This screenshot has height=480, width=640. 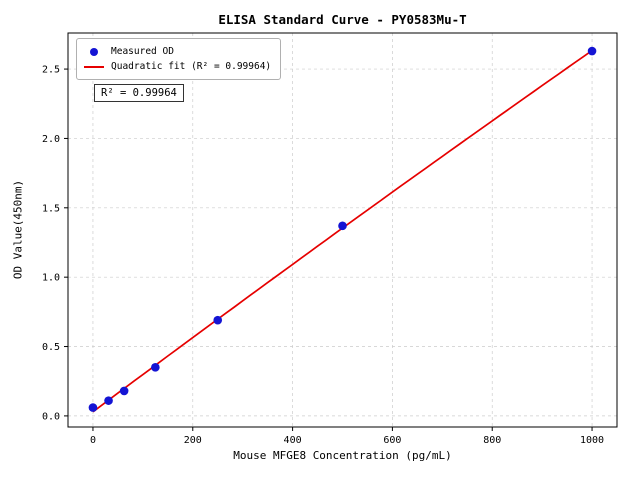 I want to click on y-tick-label: 1.0, so click(x=51, y=278).